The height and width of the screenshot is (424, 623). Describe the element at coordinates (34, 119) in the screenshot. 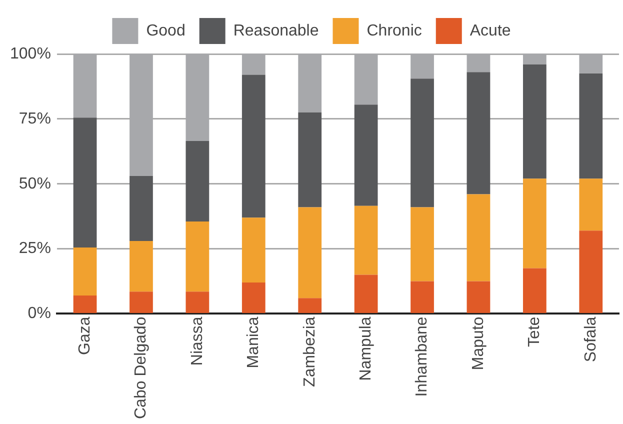

I see `y-tick-label: 75%` at that location.